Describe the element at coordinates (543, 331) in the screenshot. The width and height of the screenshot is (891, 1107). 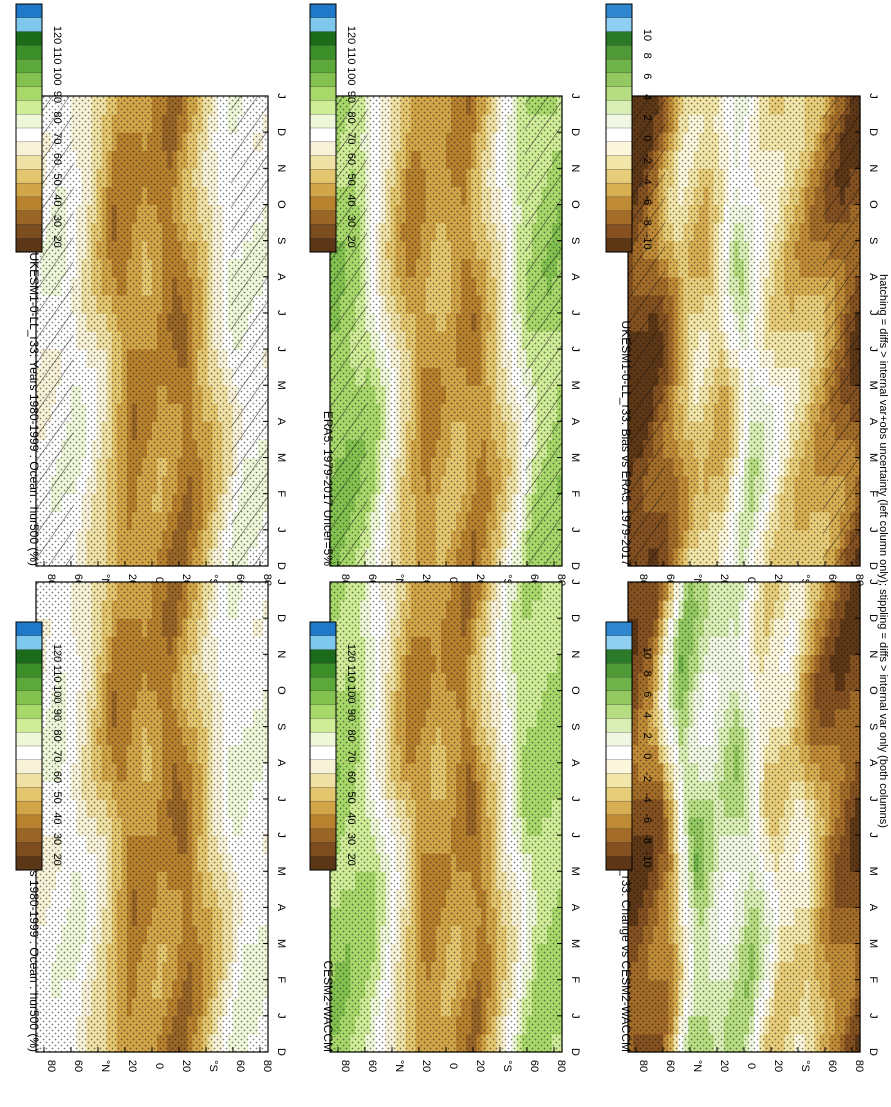
I see `hatching-overlay-south` at that location.